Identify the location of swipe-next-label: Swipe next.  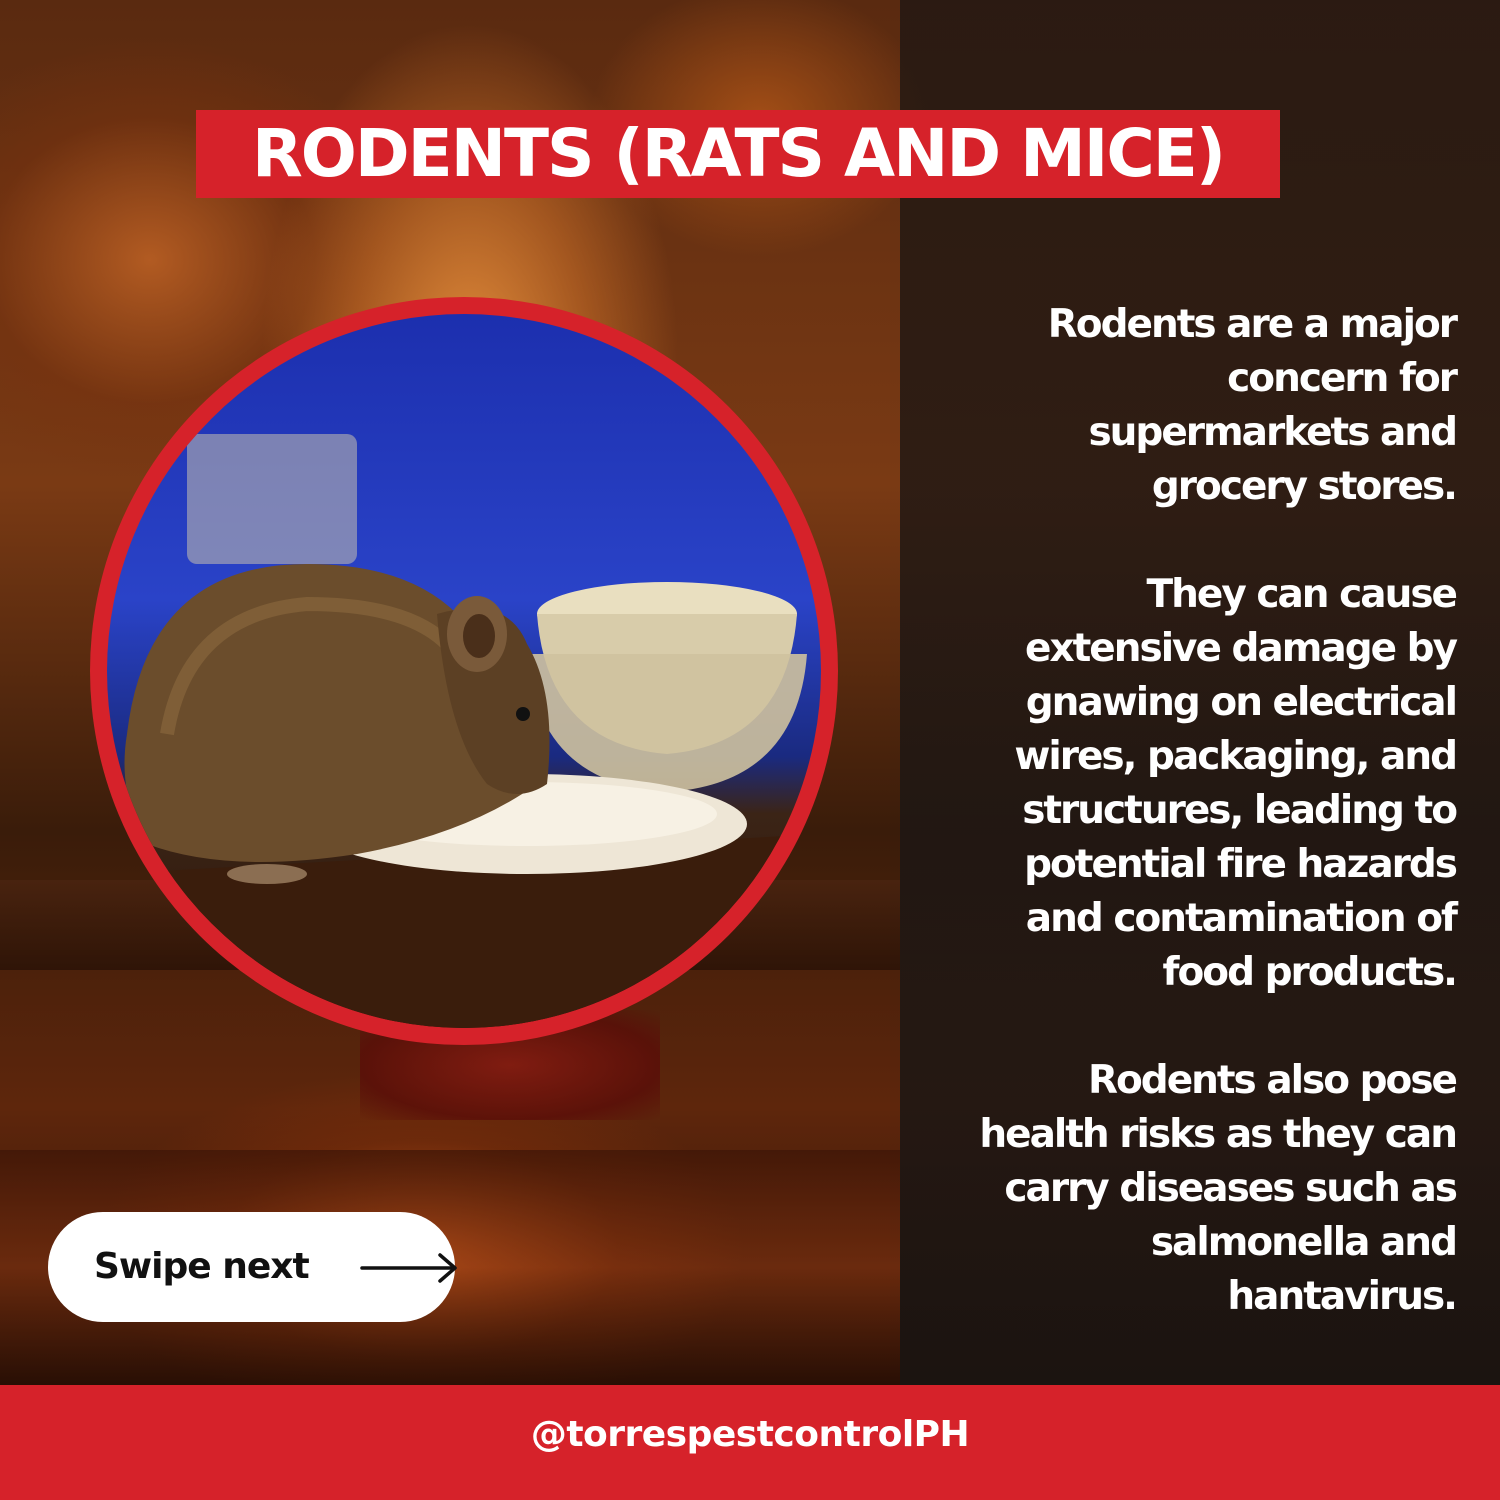
(202, 1266).